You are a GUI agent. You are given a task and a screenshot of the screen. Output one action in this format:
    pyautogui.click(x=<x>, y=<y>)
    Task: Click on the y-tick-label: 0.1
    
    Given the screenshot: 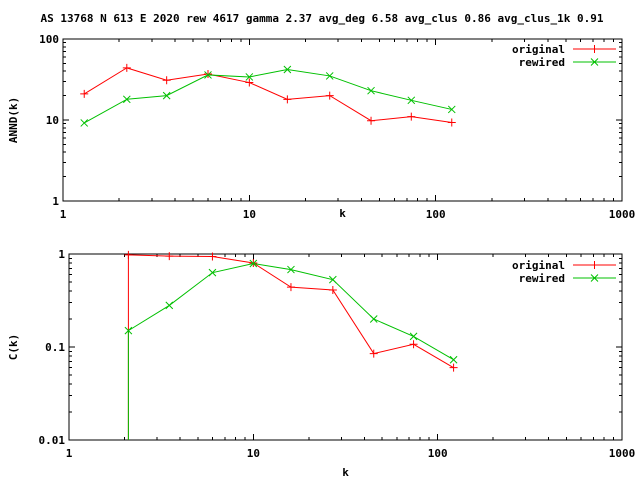 What is the action you would take?
    pyautogui.click(x=55, y=347)
    